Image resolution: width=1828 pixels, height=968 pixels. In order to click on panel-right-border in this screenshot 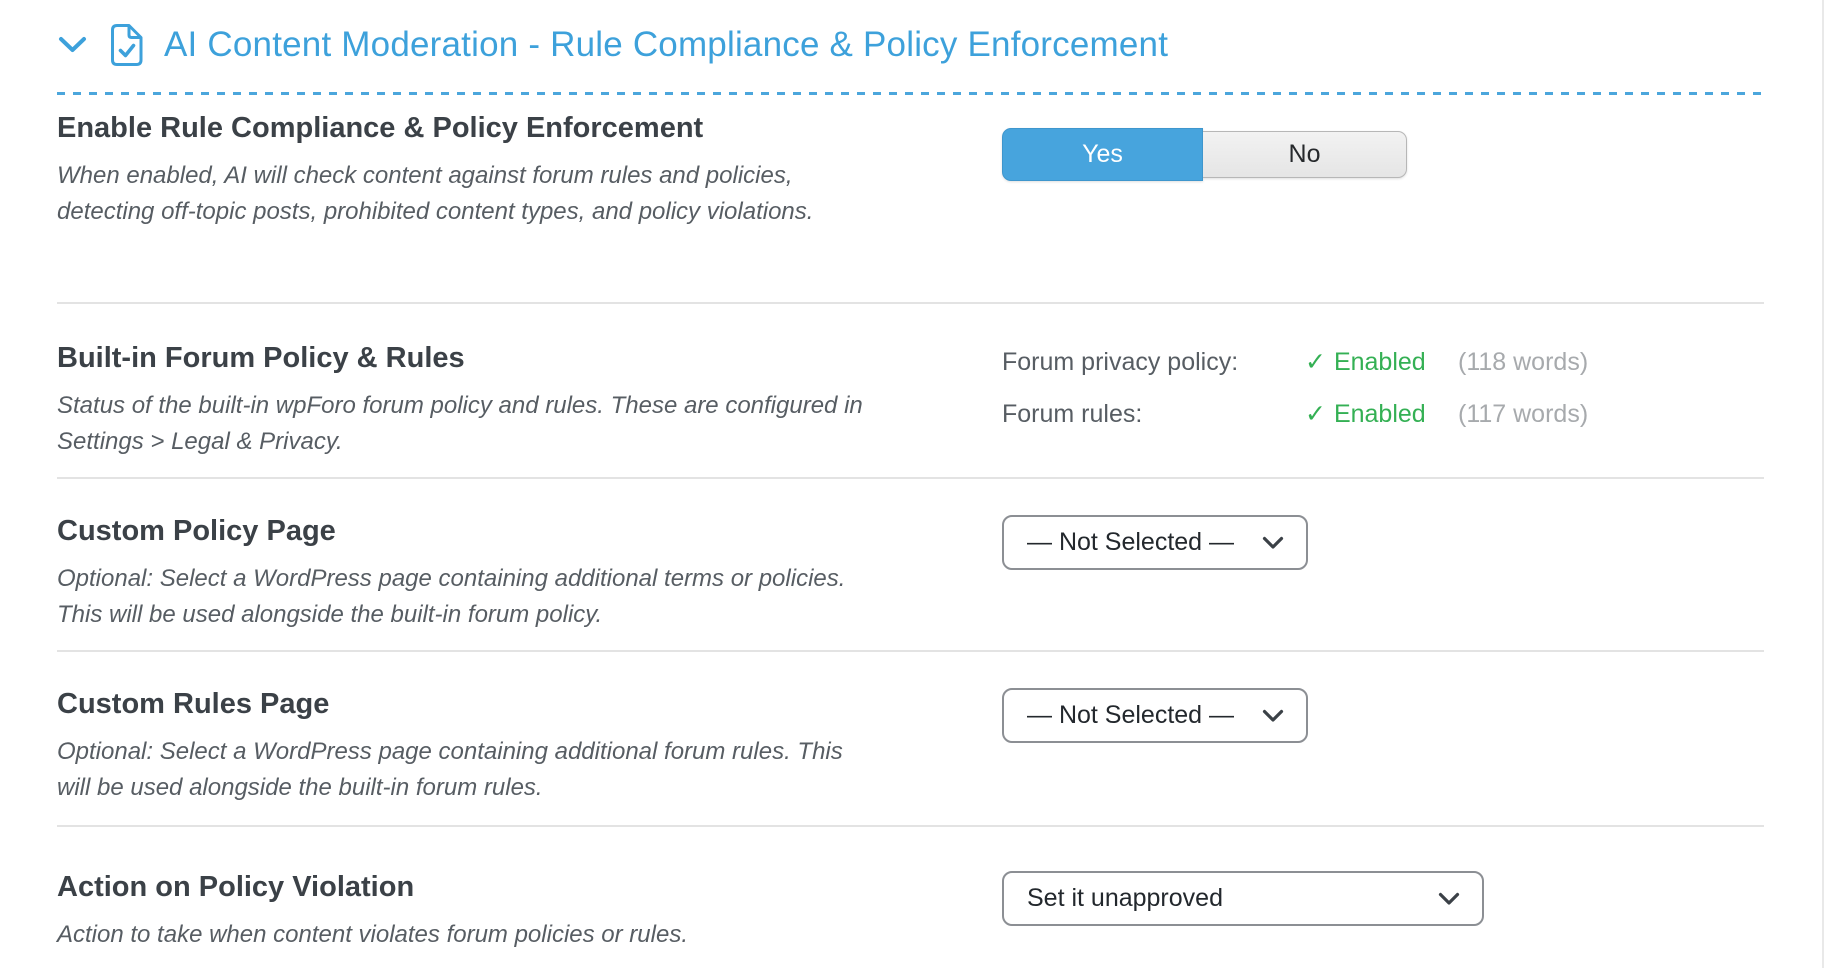, I will do `click(1823, 484)`.